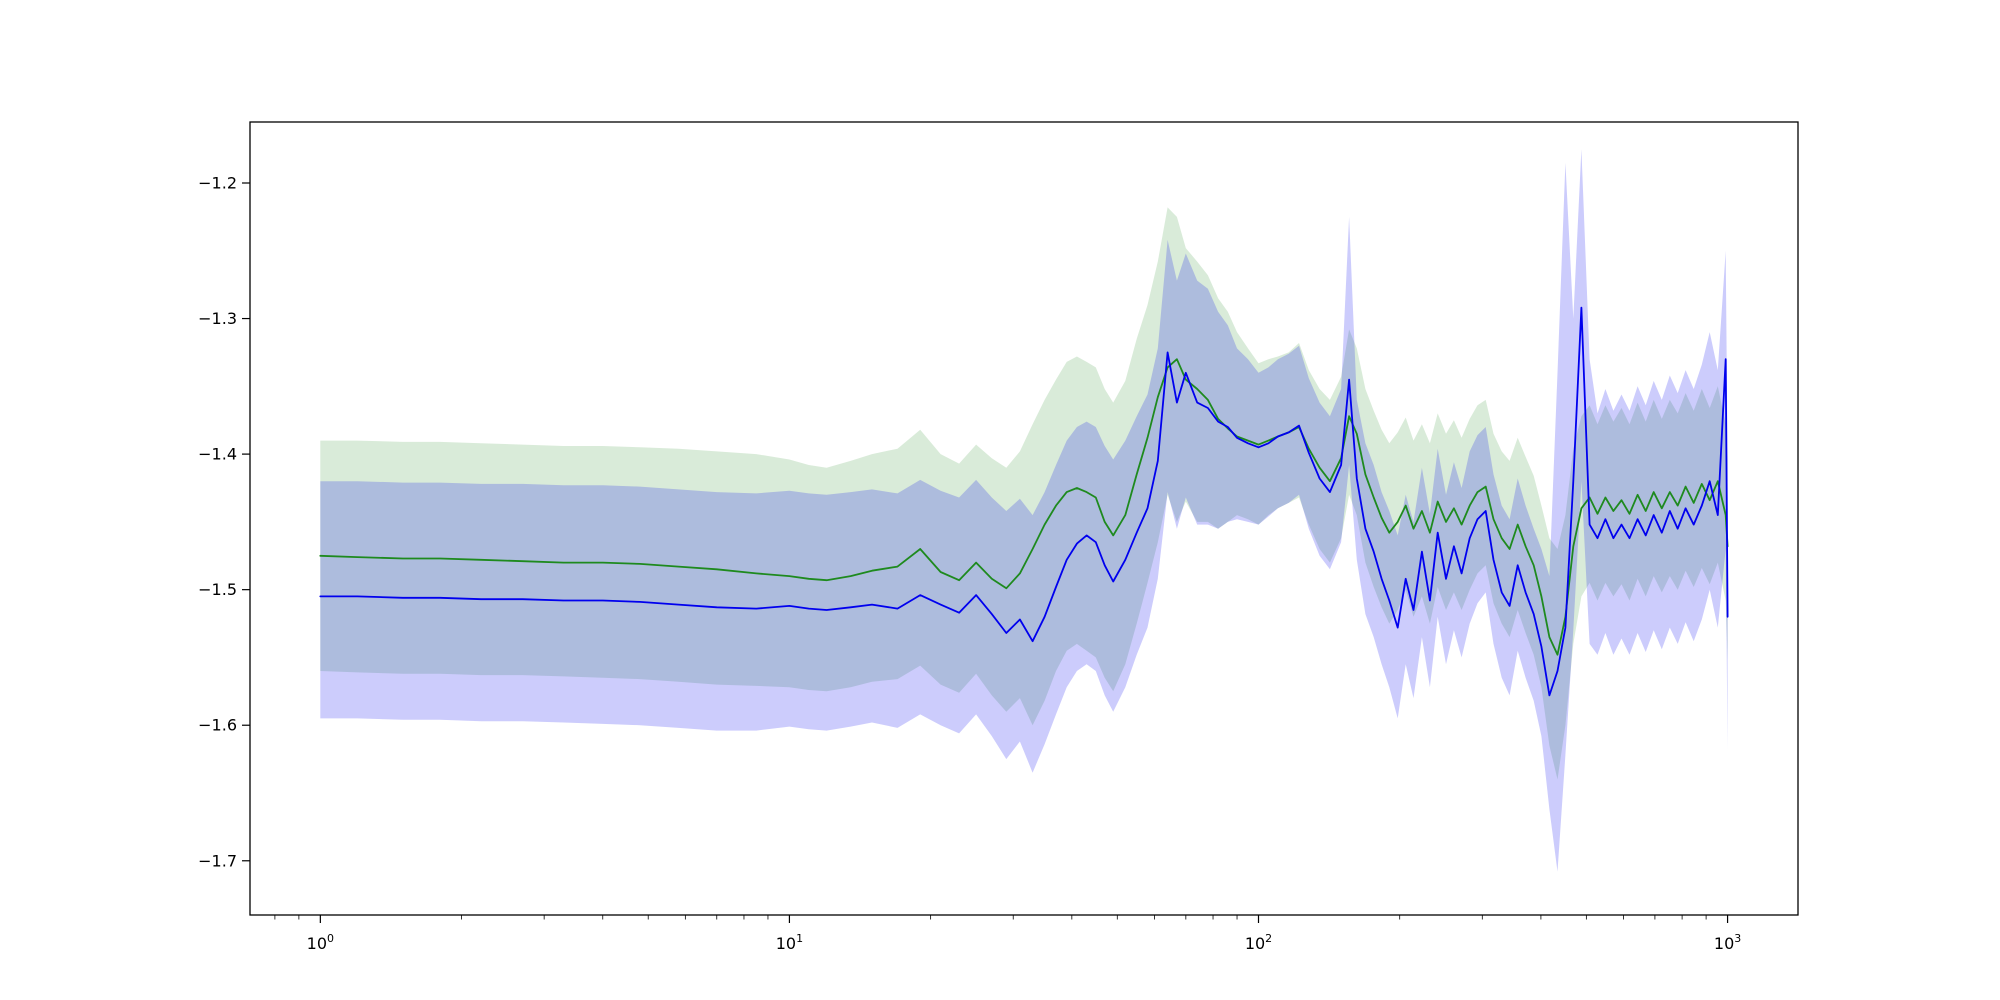 This screenshot has height=1000, width=2000. What do you see at coordinates (217, 725) in the screenshot?
I see `y-tick-label: −1.6` at bounding box center [217, 725].